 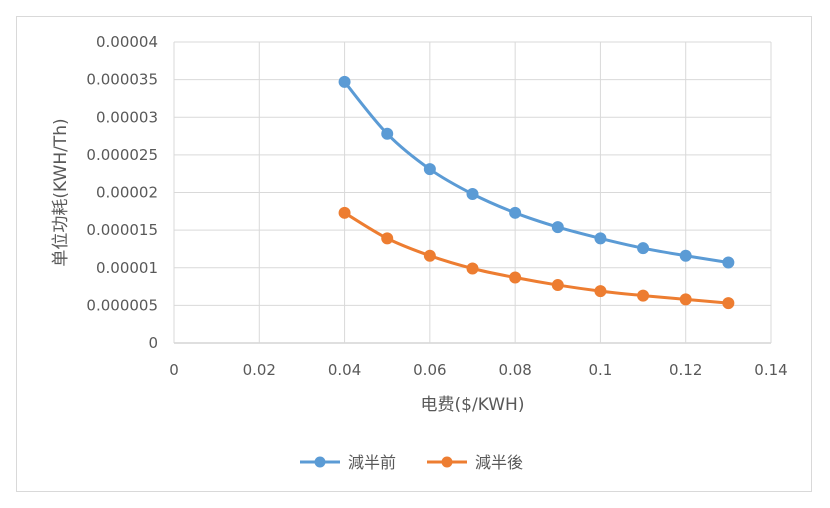 I want to click on y-tick-label: 0.00001, so click(x=127, y=268).